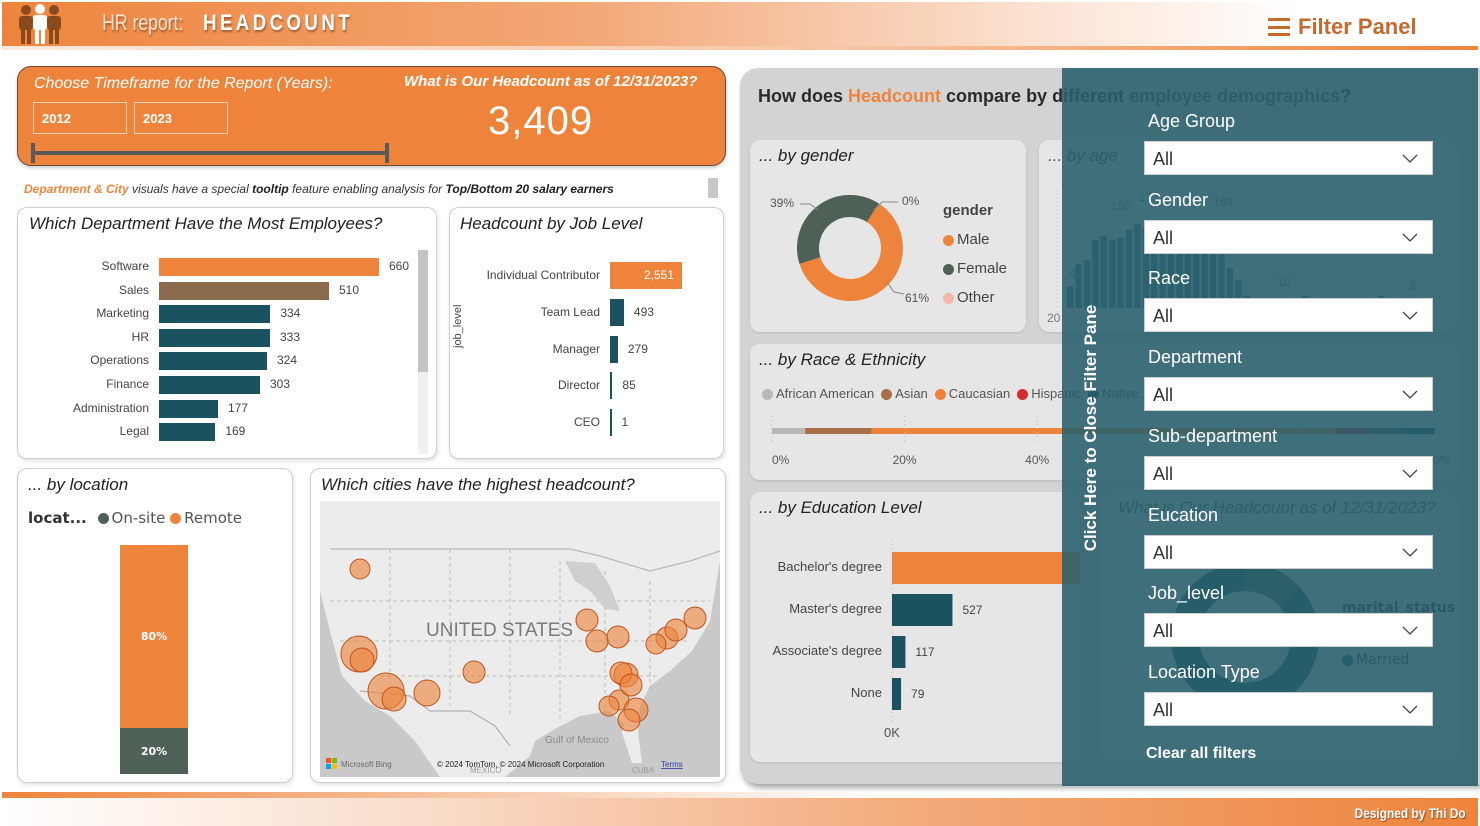 The height and width of the screenshot is (826, 1480). What do you see at coordinates (827, 650) in the screenshot?
I see `bar-label: Associate's degree` at bounding box center [827, 650].